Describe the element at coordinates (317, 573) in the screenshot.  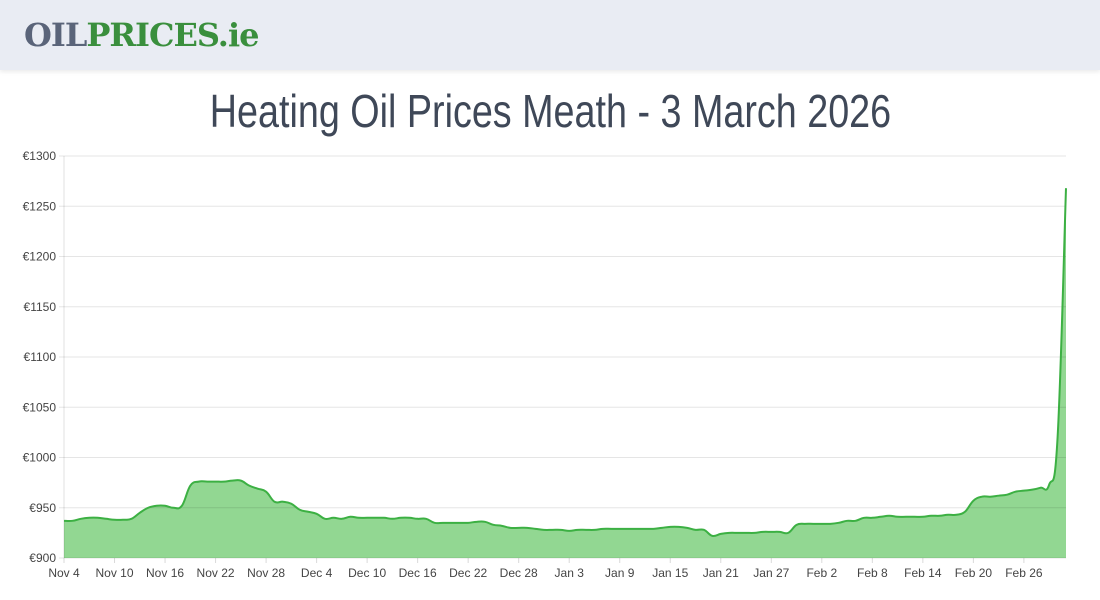
I see `x-tick-label: Dec 4` at that location.